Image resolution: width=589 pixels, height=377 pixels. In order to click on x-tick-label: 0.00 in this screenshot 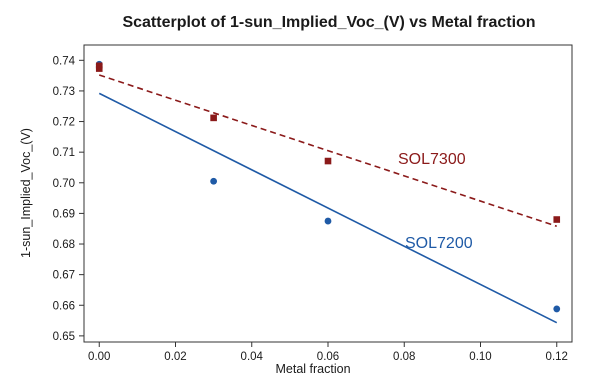, I will do `click(99, 357)`.